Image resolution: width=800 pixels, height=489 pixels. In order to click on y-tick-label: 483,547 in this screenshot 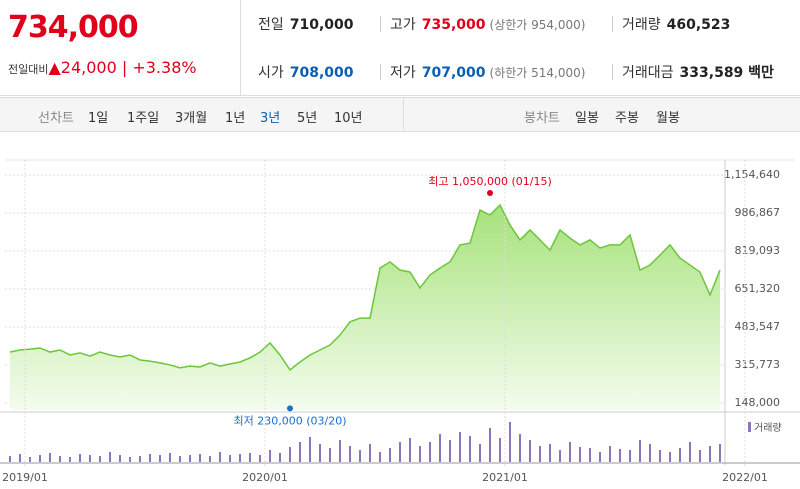, I will do `click(758, 326)`.